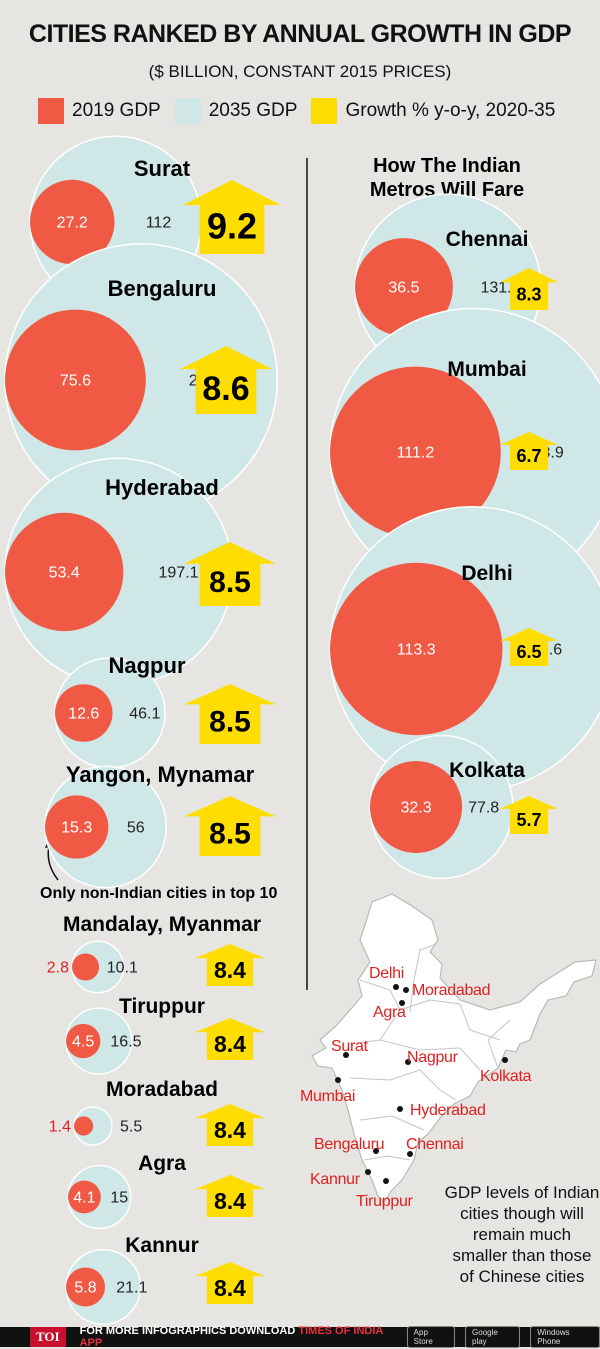 The height and width of the screenshot is (1349, 600). What do you see at coordinates (486, 369) in the screenshot?
I see `mumbai-city-name: Mumbai` at bounding box center [486, 369].